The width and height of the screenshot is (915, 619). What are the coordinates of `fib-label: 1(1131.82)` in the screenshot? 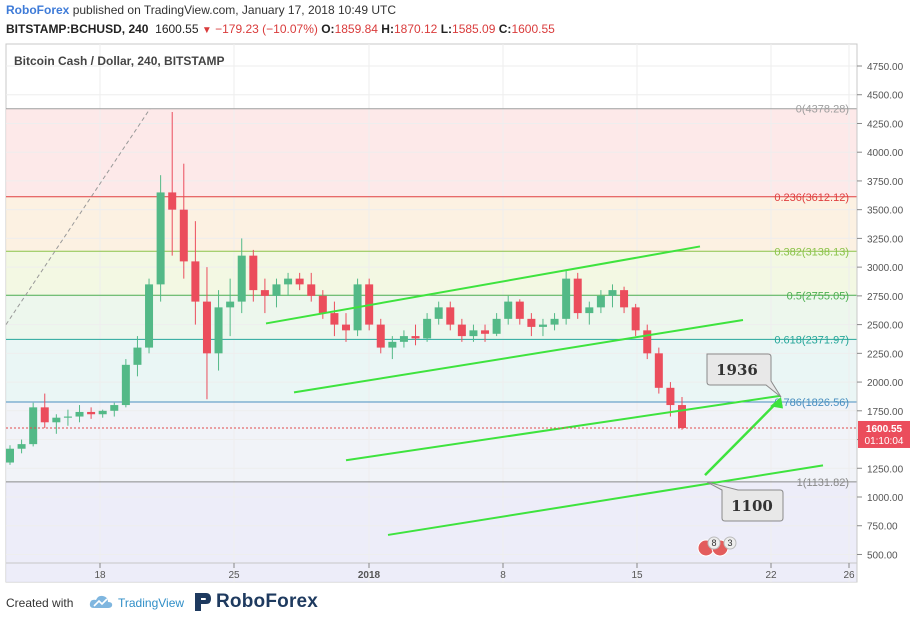 It's located at (823, 483).